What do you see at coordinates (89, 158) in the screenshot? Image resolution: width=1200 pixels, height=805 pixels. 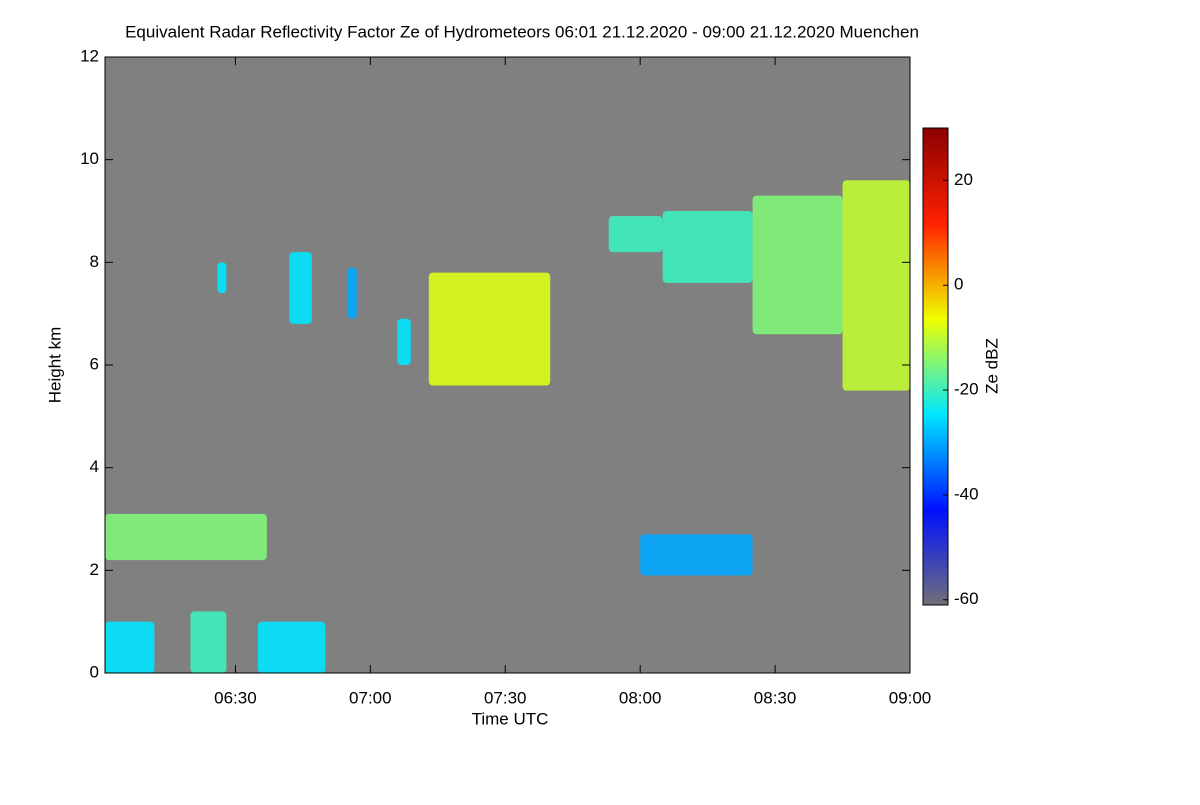 I see `y-tick-label: 10` at bounding box center [89, 158].